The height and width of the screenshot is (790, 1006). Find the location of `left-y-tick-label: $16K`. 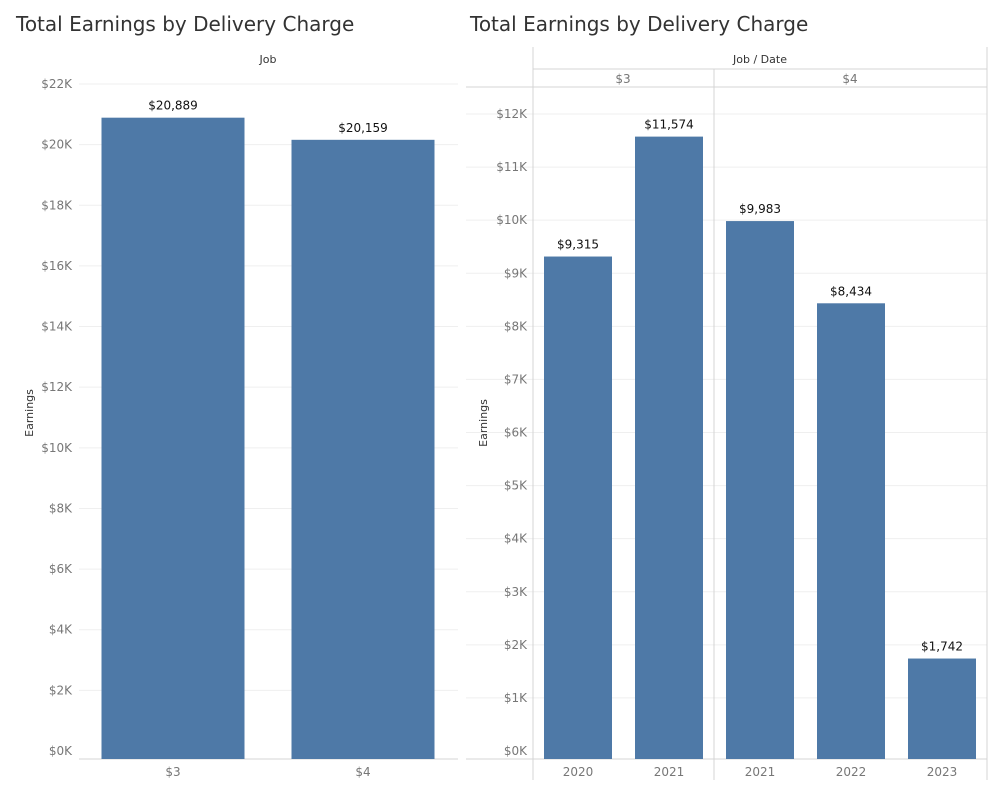

left-y-tick-label: $16K is located at coordinates (57, 266).